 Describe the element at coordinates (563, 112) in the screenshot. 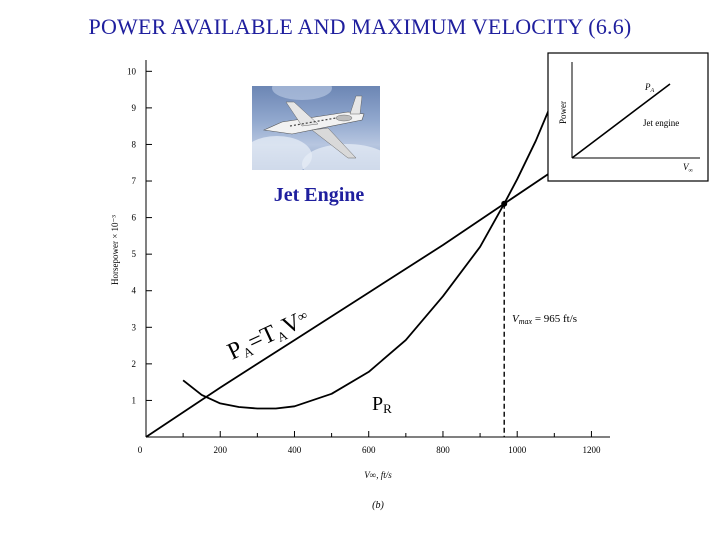

I see `inset-ylabel: Power` at that location.